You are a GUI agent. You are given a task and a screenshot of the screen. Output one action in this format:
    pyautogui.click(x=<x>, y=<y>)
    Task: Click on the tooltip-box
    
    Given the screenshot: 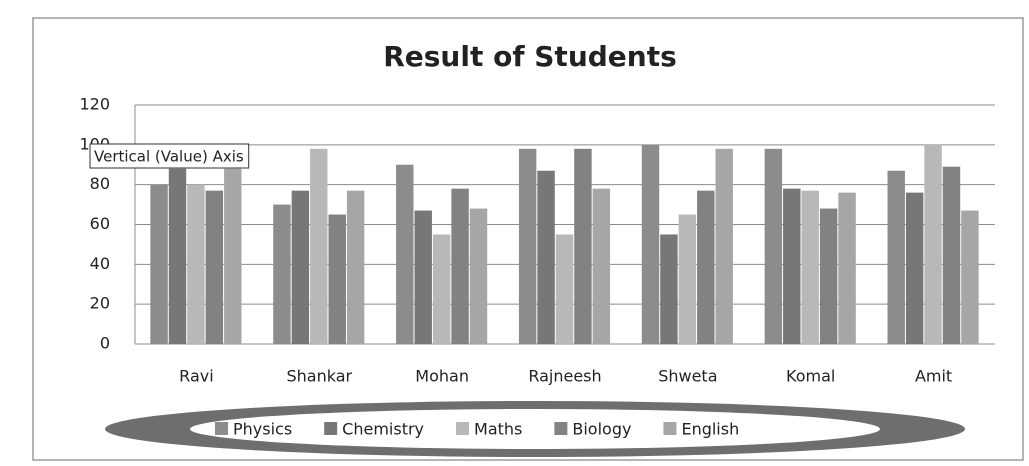 What is the action you would take?
    pyautogui.click(x=169, y=156)
    